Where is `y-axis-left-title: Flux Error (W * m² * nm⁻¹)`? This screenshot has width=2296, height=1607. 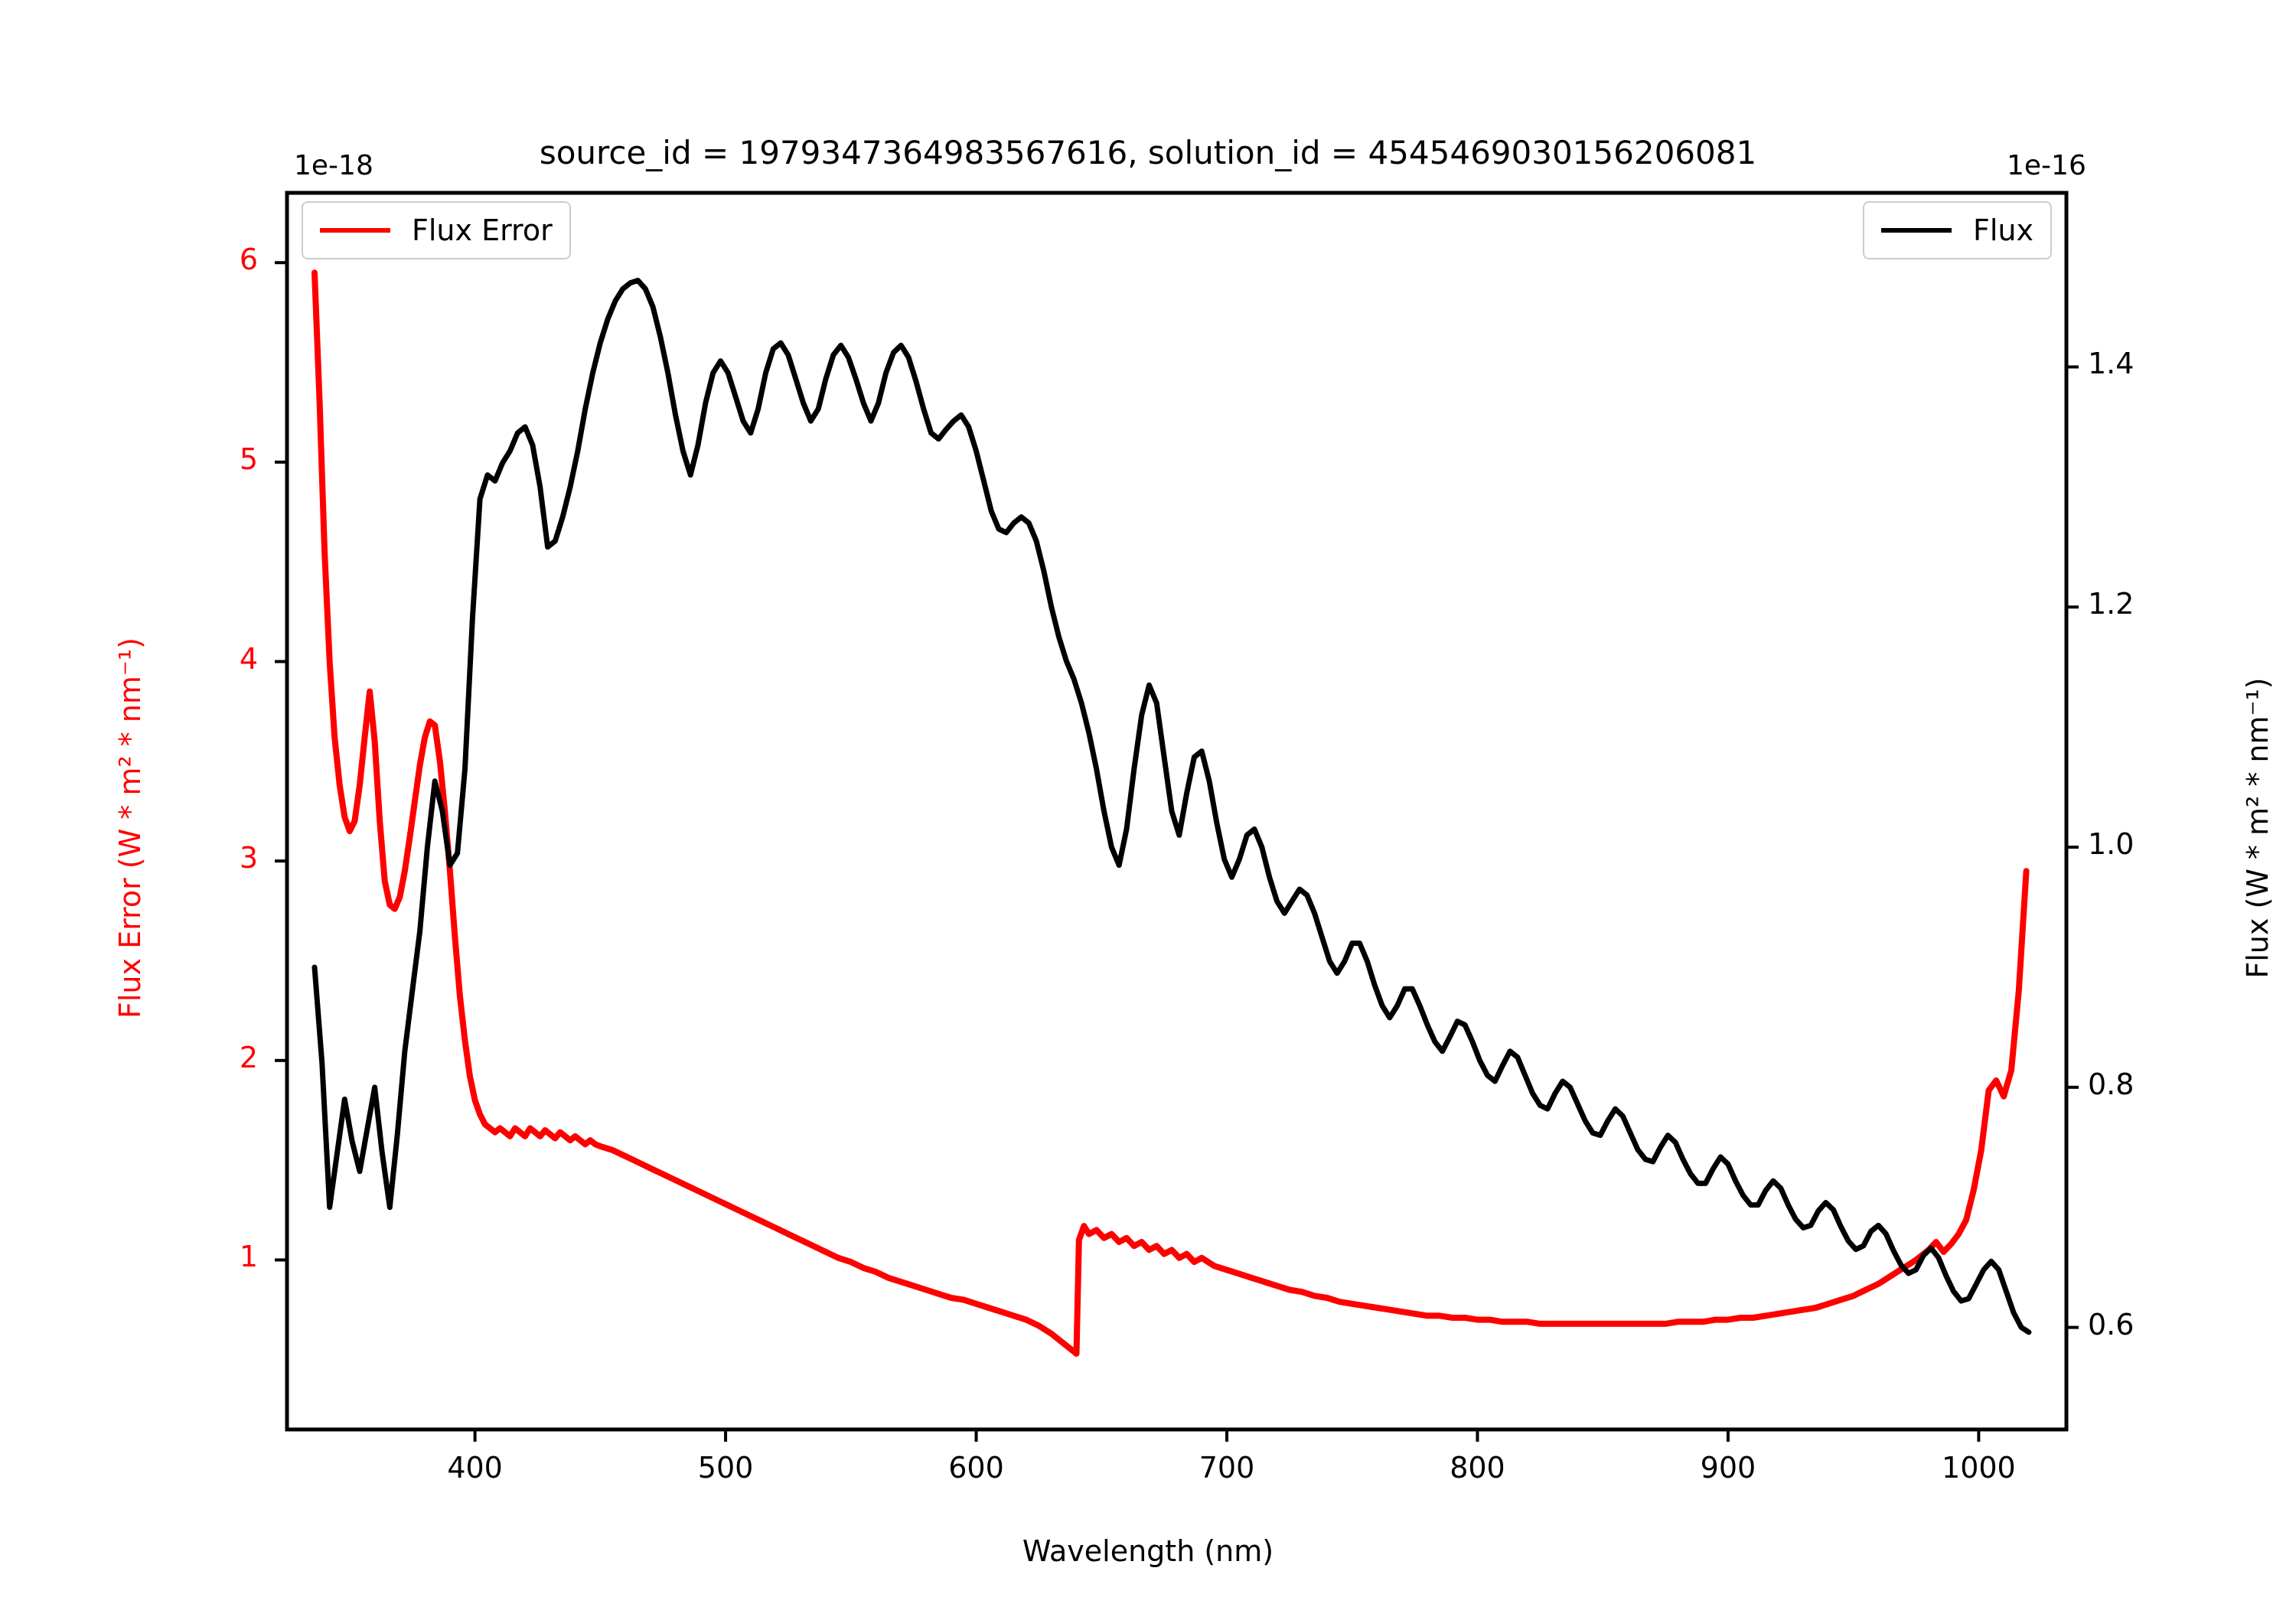 y-axis-left-title: Flux Error (W * m² * nm⁻¹) is located at coordinates (130, 828).